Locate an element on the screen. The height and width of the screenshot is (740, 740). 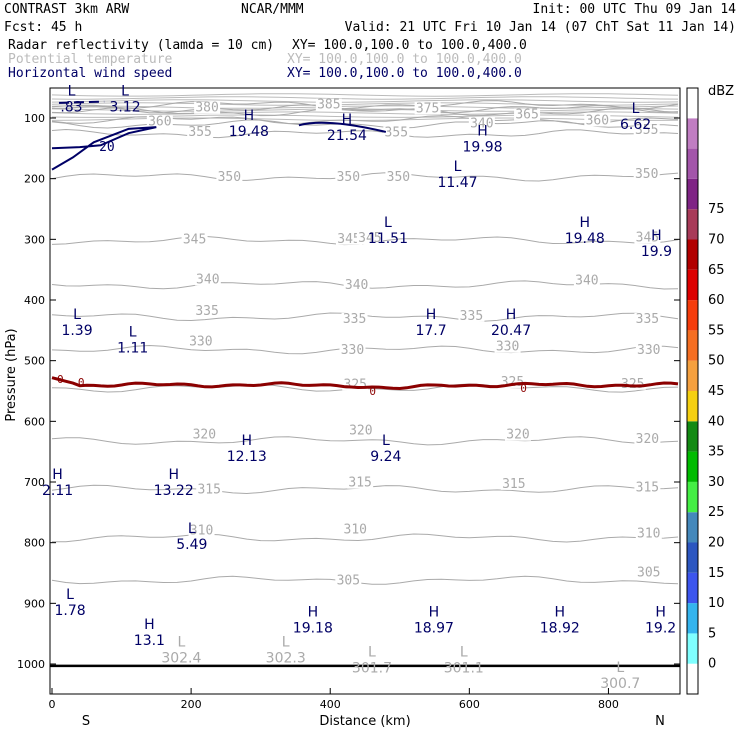
y-tick-label: 100 is located at coordinates (34, 118).